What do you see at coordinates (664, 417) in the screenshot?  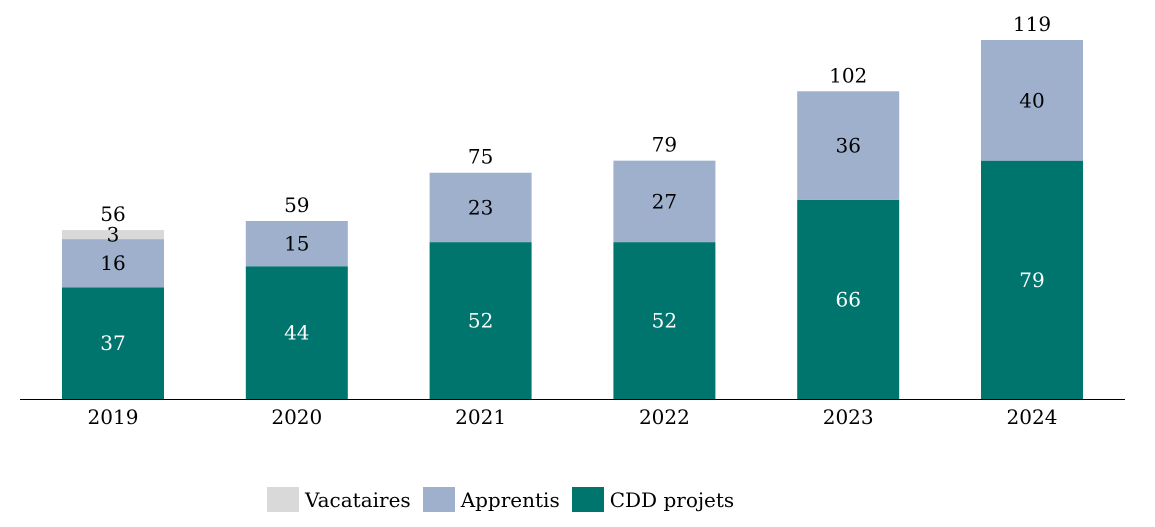 I see `x-tick-label-2022: 2022` at bounding box center [664, 417].